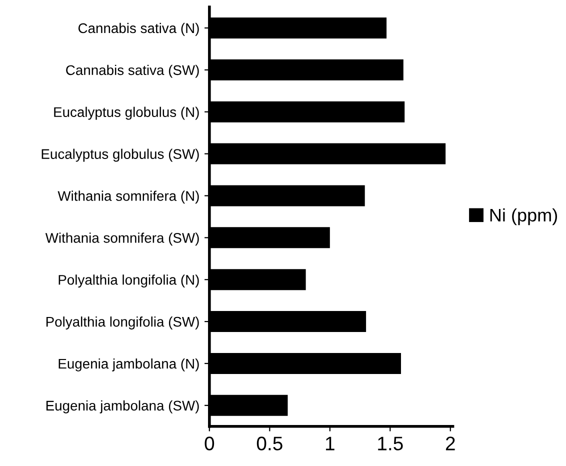  What do you see at coordinates (450, 443) in the screenshot?
I see `x-tick-label: 2` at bounding box center [450, 443].